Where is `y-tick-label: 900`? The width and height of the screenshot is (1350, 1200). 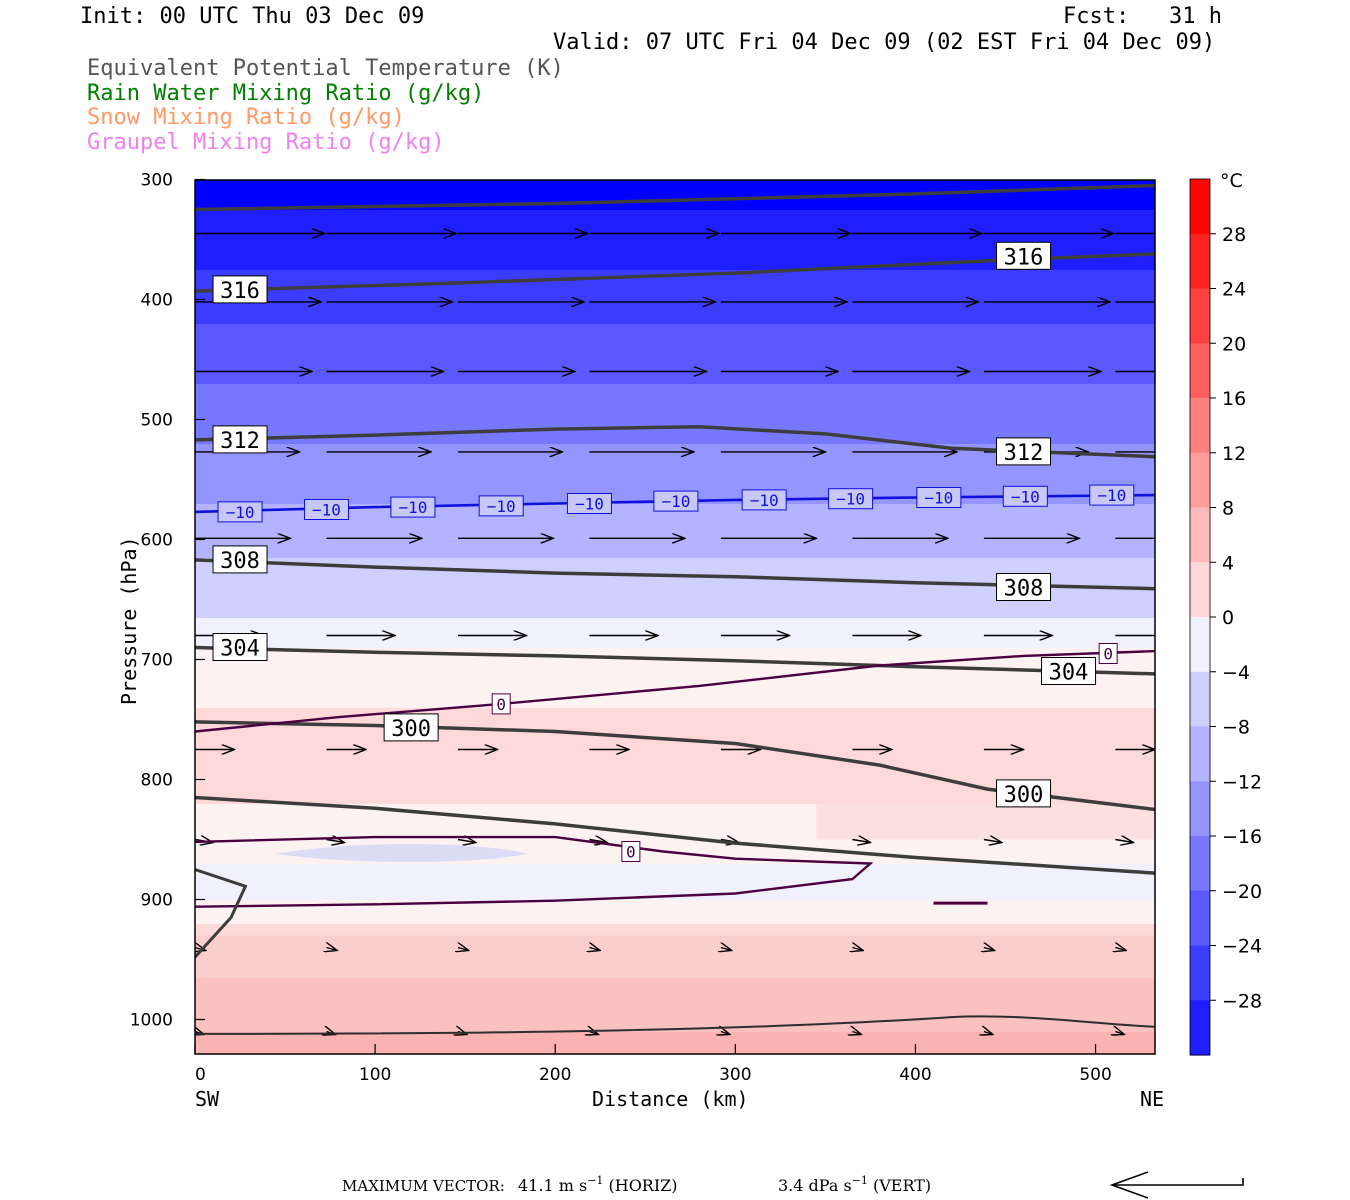
y-tick-label: 900 is located at coordinates (157, 901).